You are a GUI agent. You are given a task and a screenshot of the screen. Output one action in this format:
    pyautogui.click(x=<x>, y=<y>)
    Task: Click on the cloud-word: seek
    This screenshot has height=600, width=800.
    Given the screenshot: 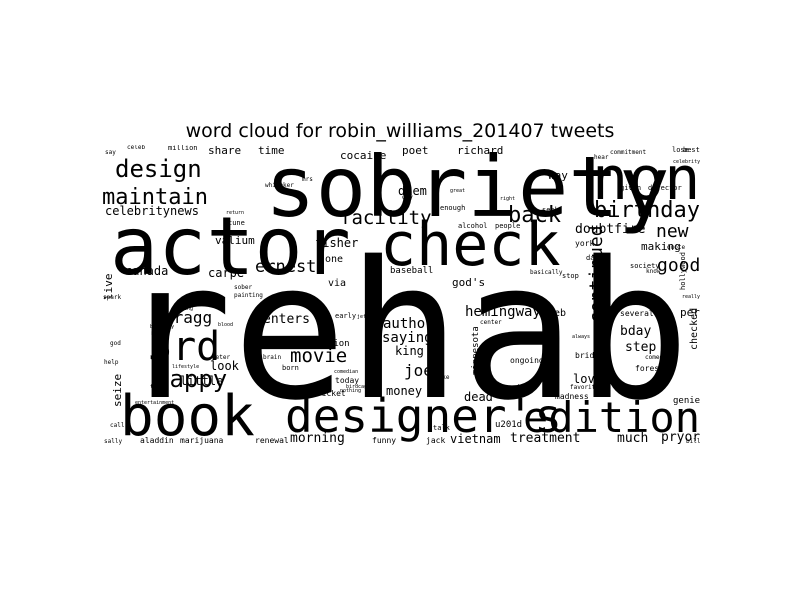 What is the action you would take?
    pyautogui.click(x=550, y=210)
    